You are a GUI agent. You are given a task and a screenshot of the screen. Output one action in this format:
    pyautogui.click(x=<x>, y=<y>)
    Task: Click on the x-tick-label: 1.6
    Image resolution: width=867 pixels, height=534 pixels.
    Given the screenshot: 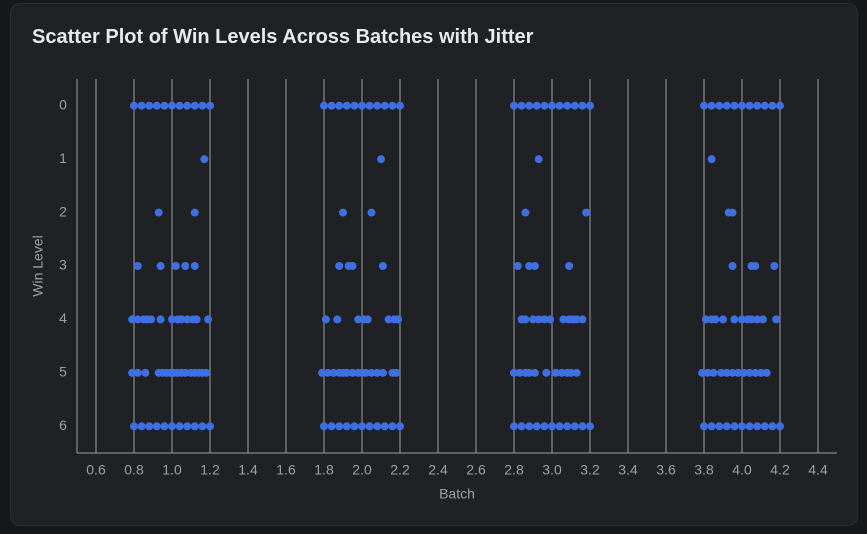 What is the action you would take?
    pyautogui.click(x=286, y=470)
    